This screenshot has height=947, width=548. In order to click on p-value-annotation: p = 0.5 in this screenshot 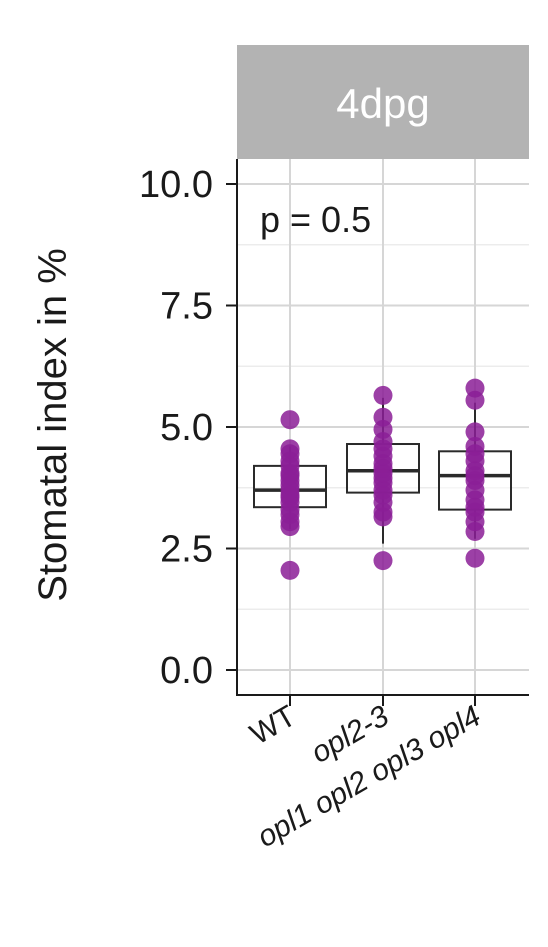, I will do `click(315, 219)`.